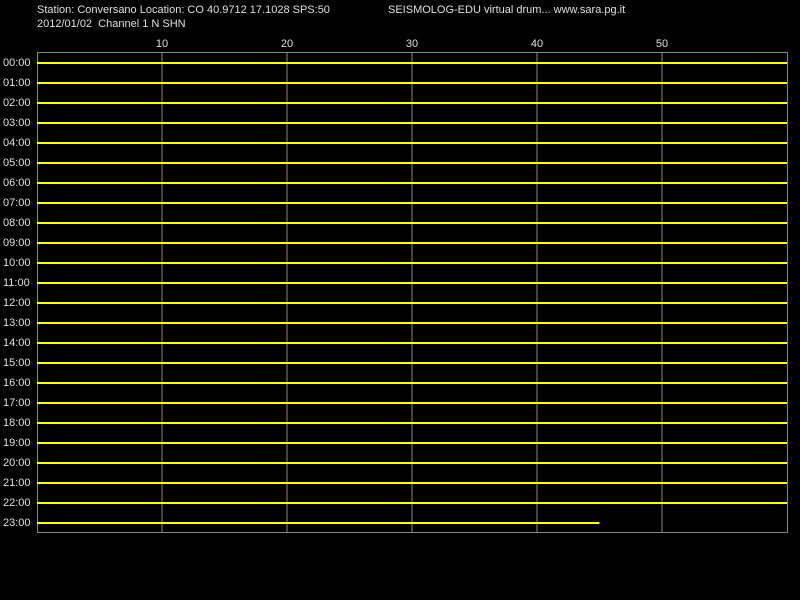 The image size is (800, 600). What do you see at coordinates (17, 83) in the screenshot?
I see `row-label: 01:00` at bounding box center [17, 83].